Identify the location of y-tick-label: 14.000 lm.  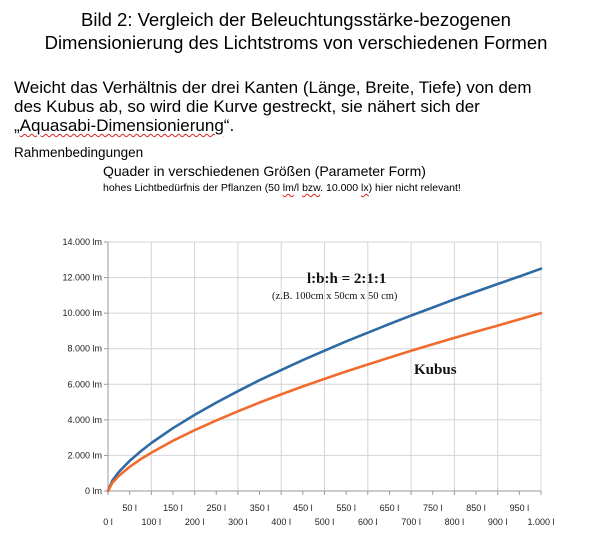
(82, 242).